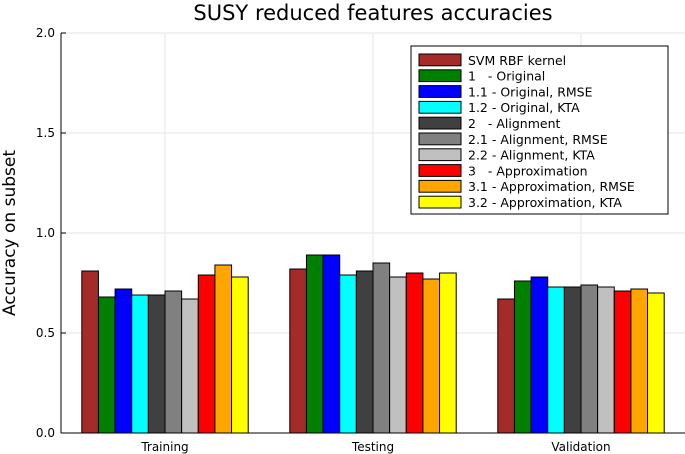 The height and width of the screenshot is (454, 685). I want to click on x-tick-label: Training, so click(164, 447).